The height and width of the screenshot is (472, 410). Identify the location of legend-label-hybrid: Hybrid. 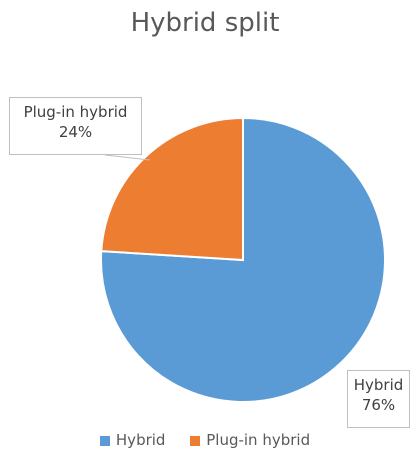
(140, 440).